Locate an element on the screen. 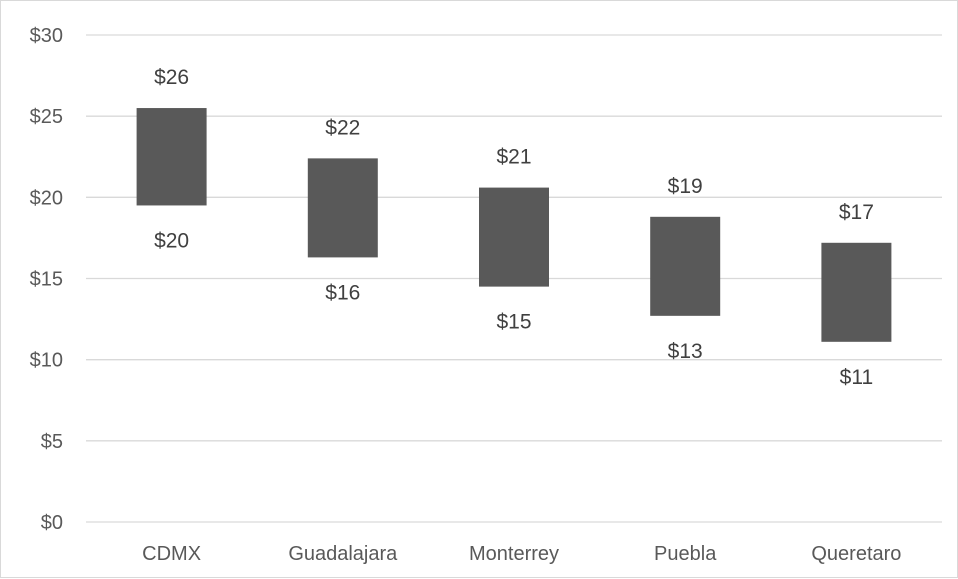 The image size is (958, 579). y-tick-label: $30 is located at coordinates (46, 36).